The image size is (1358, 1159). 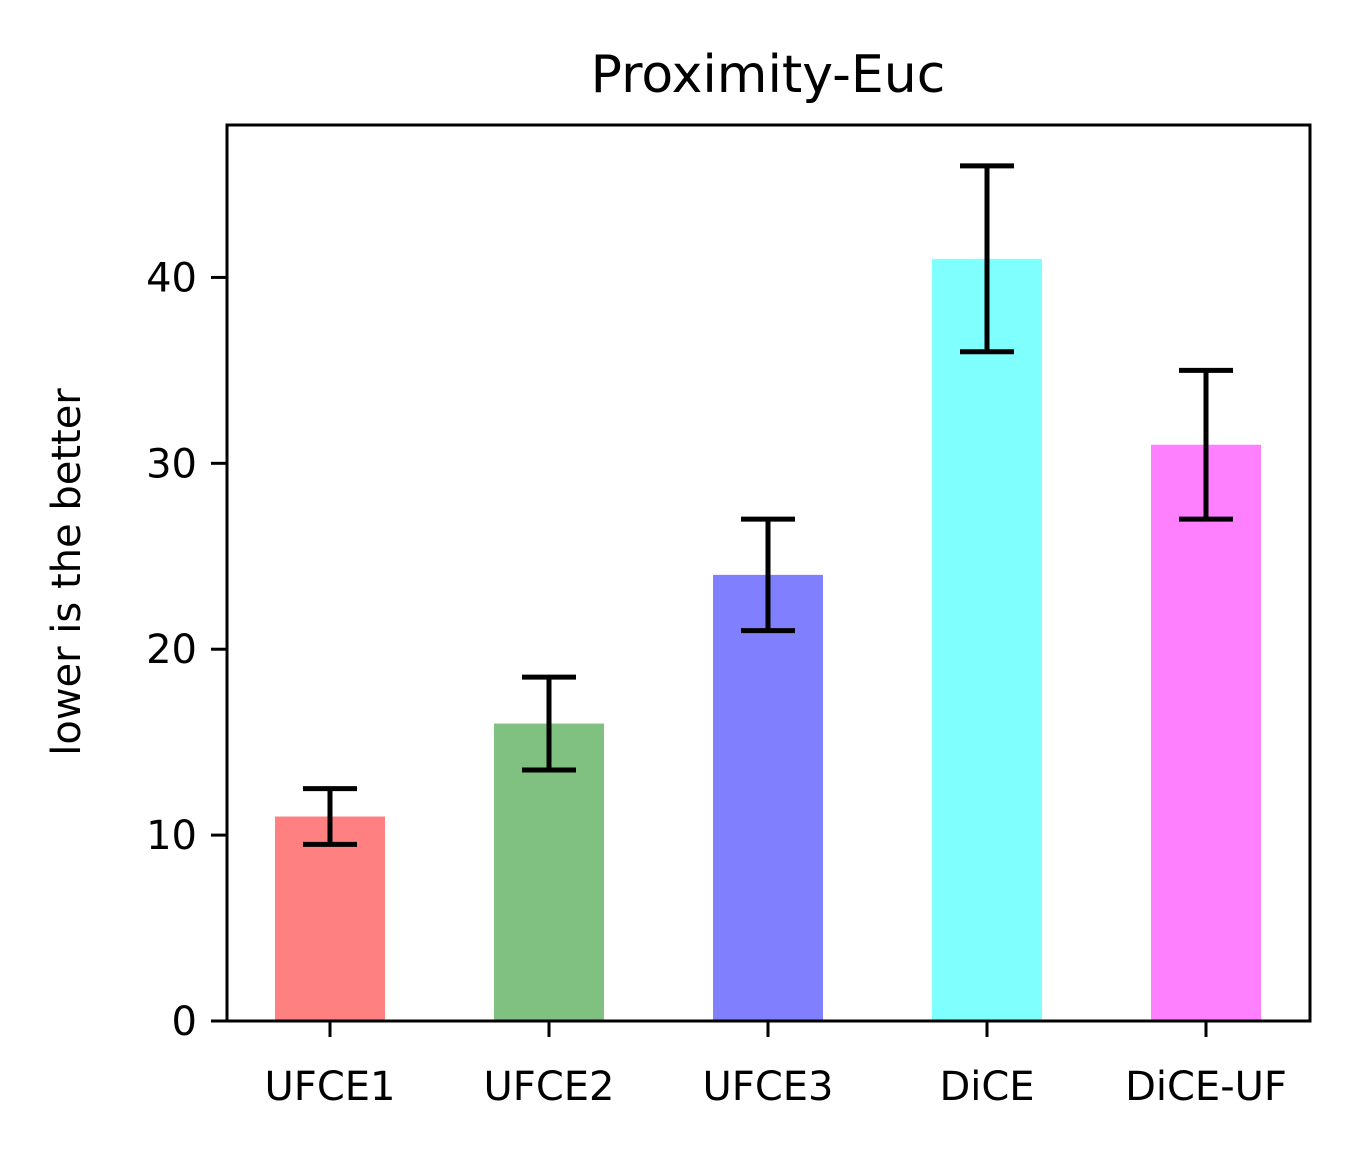 What do you see at coordinates (330, 1087) in the screenshot?
I see `x-tick-label: UFCE1` at bounding box center [330, 1087].